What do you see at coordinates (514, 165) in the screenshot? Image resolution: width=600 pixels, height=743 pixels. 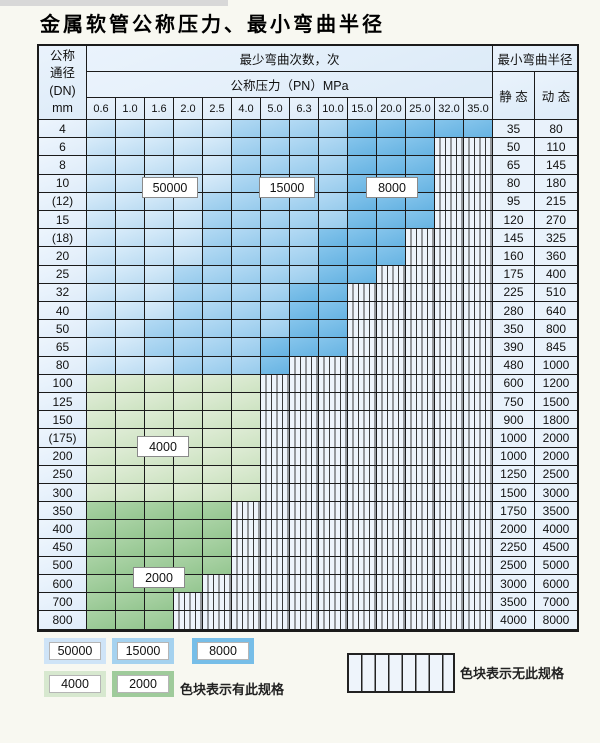 I see `static-radius-cell: 65` at bounding box center [514, 165].